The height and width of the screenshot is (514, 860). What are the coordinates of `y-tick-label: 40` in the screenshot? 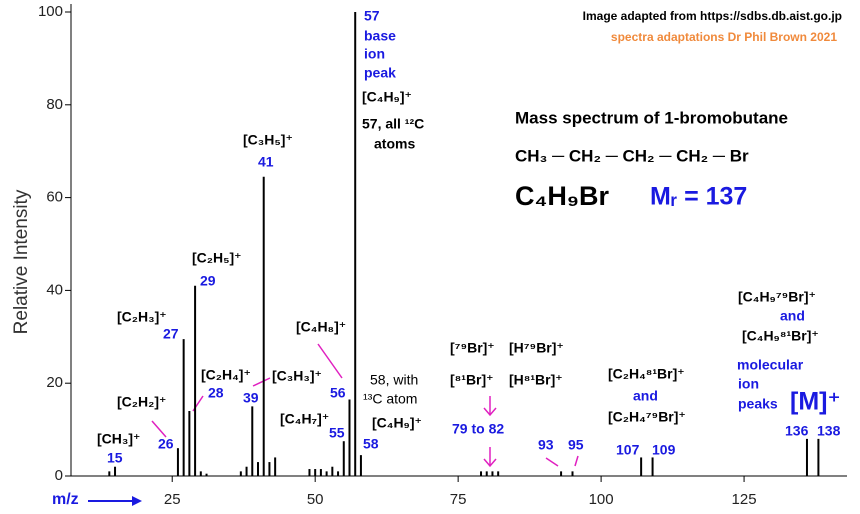 It's located at (54, 289).